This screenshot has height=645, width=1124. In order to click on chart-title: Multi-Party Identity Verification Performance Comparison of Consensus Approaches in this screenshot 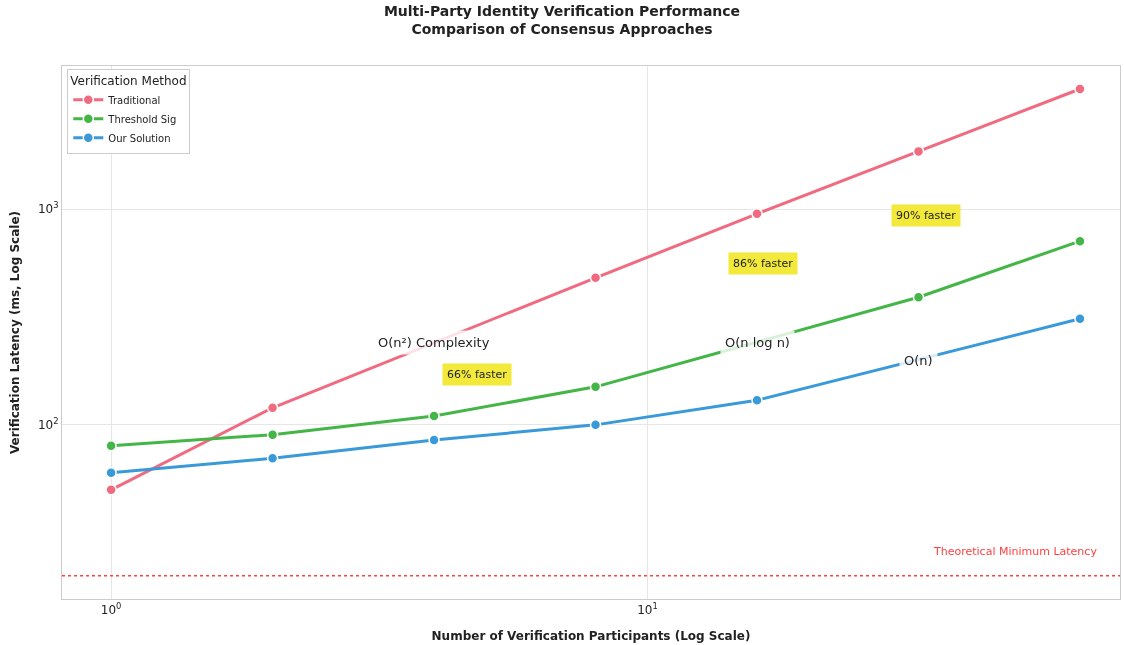, I will do `click(562, 20)`.